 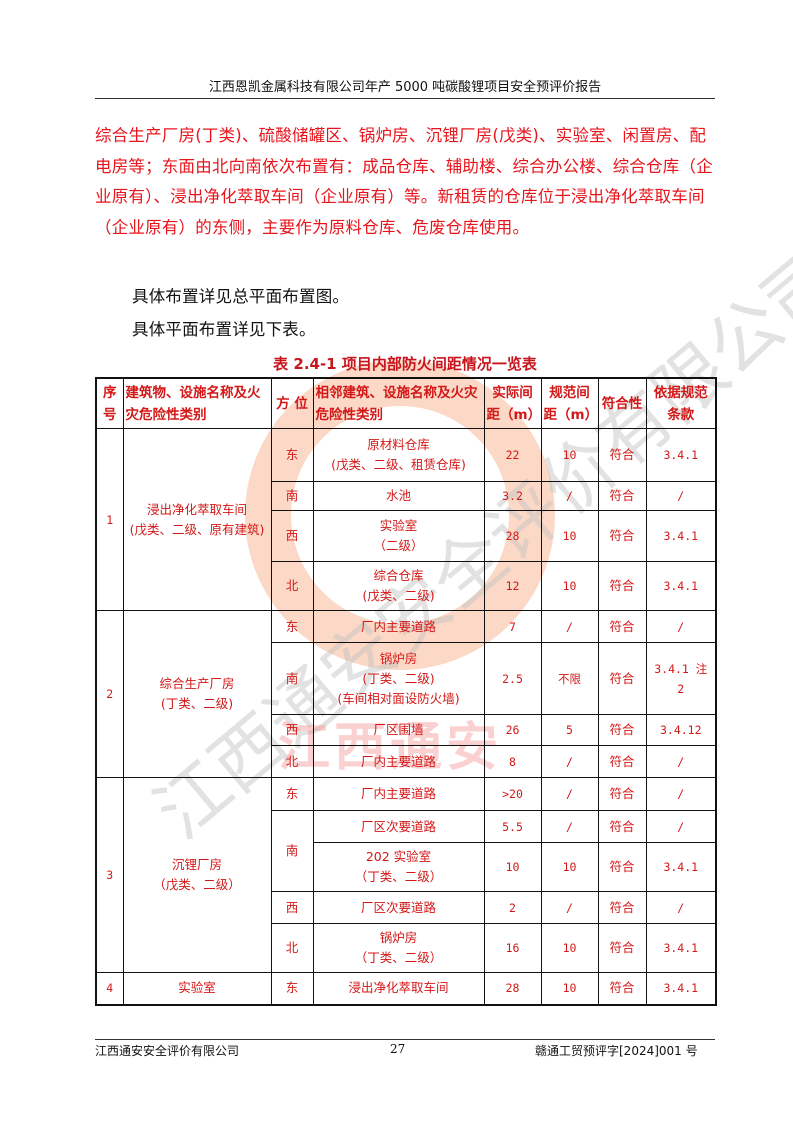 I want to click on col-header: 符合性, so click(x=622, y=403).